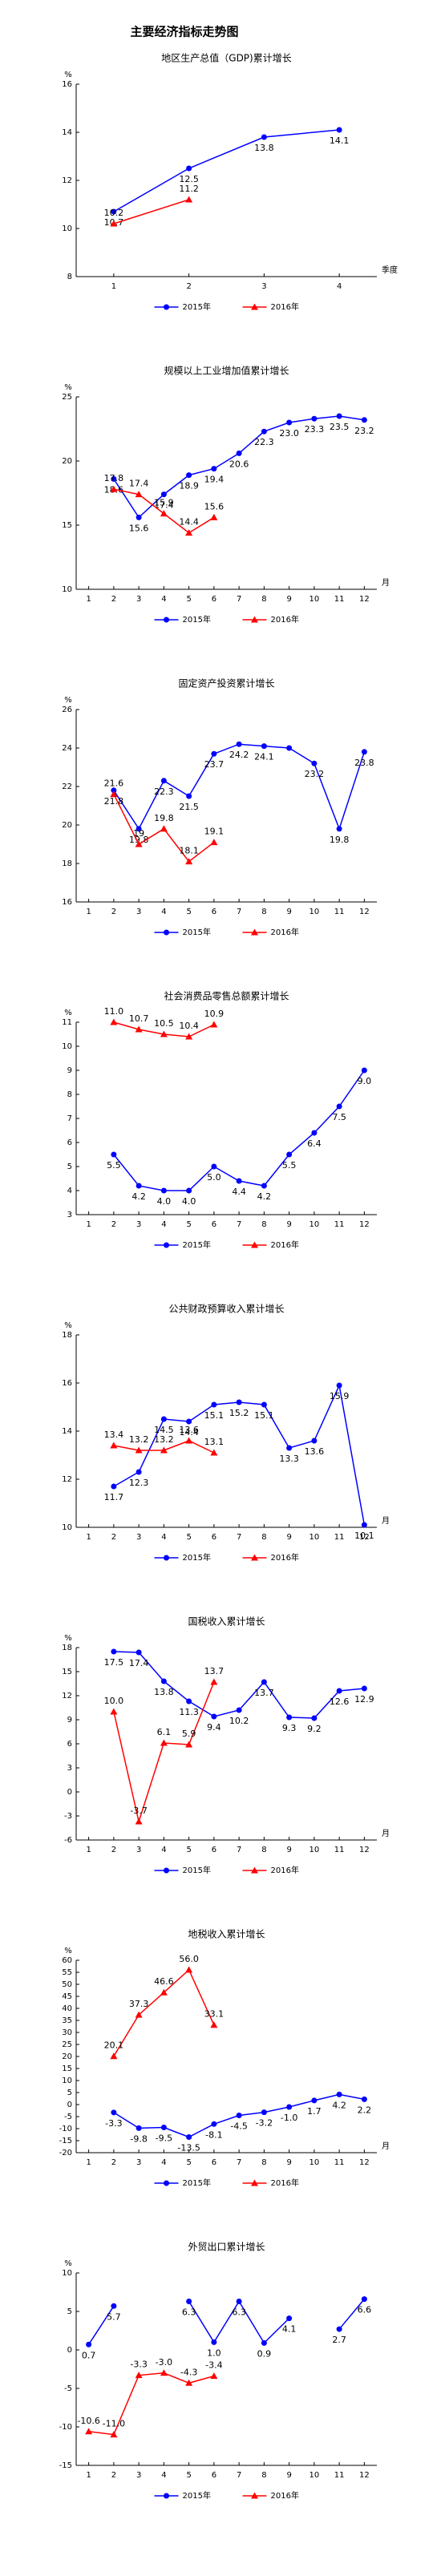 The image size is (445, 2576). Describe the element at coordinates (239, 755) in the screenshot. I see `data-label: 24.2` at that location.